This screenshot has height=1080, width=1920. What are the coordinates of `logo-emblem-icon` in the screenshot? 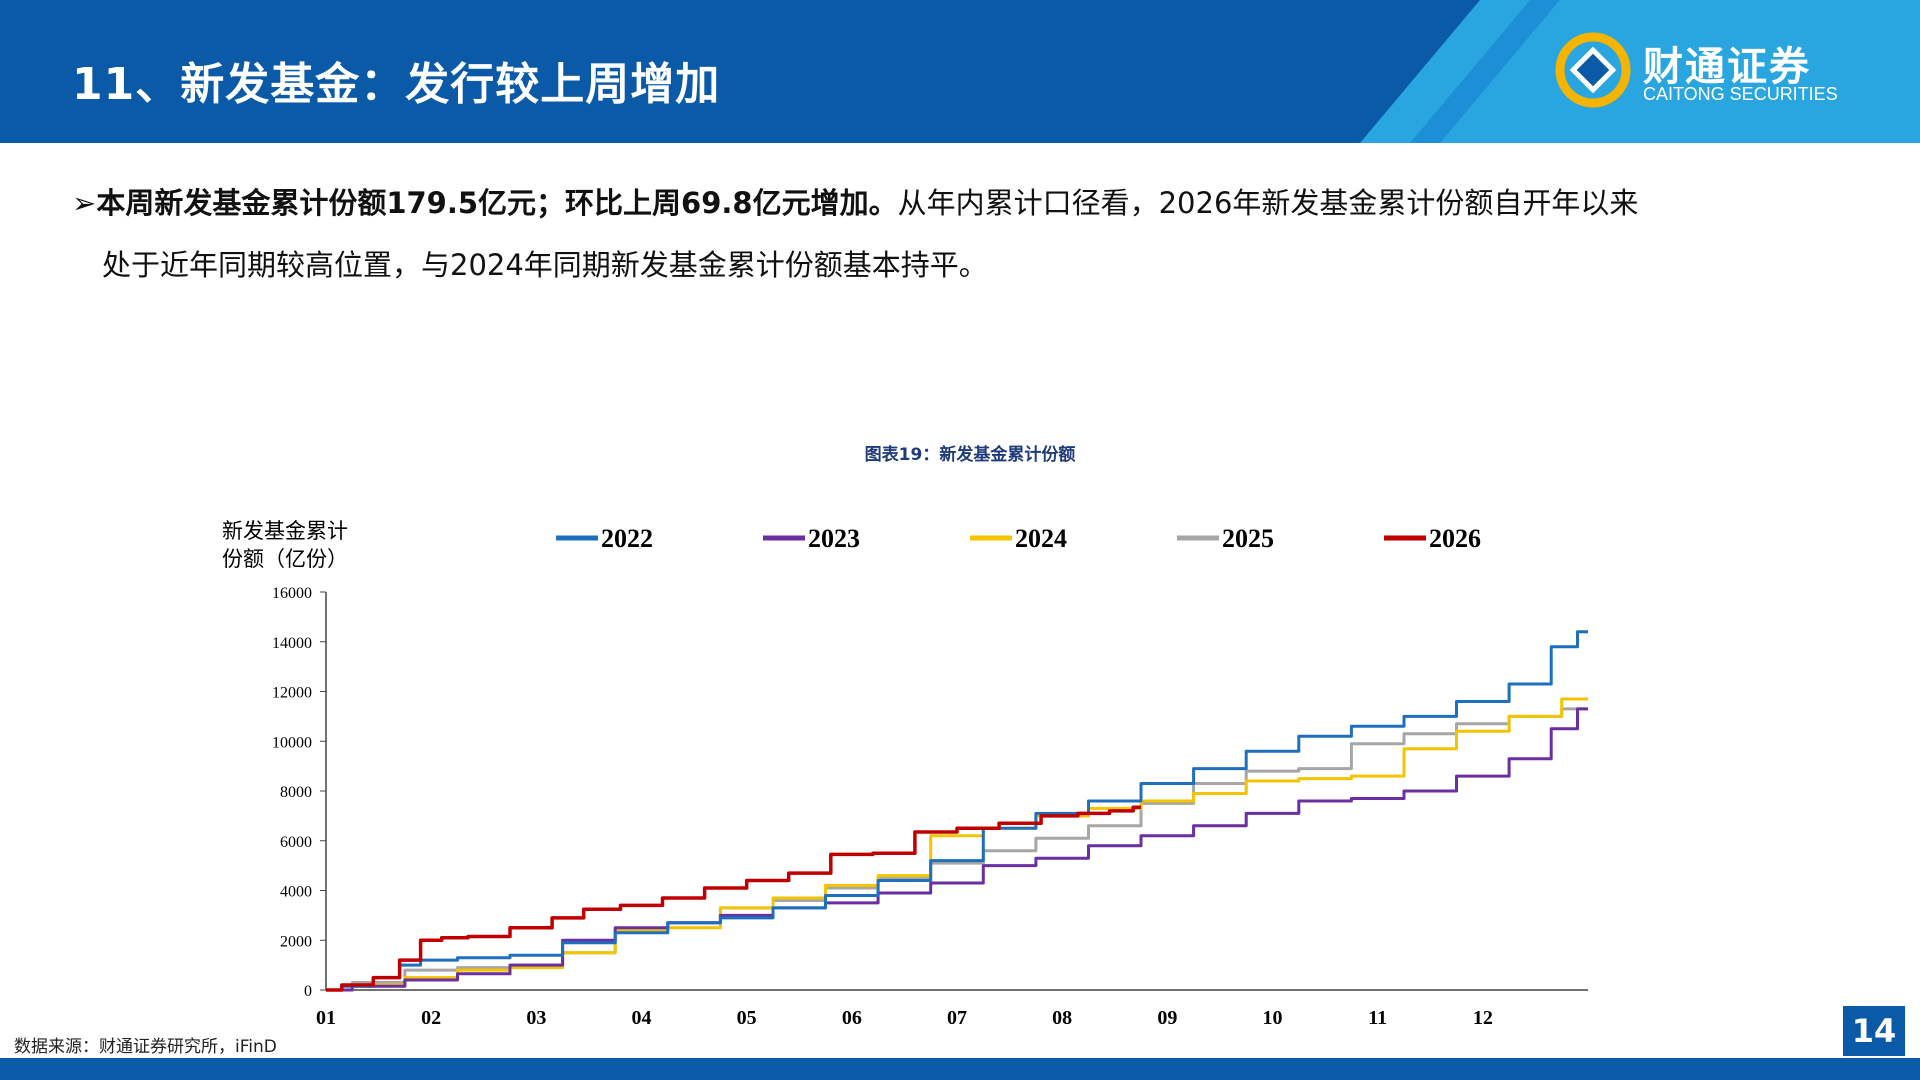 It's located at (1593, 70).